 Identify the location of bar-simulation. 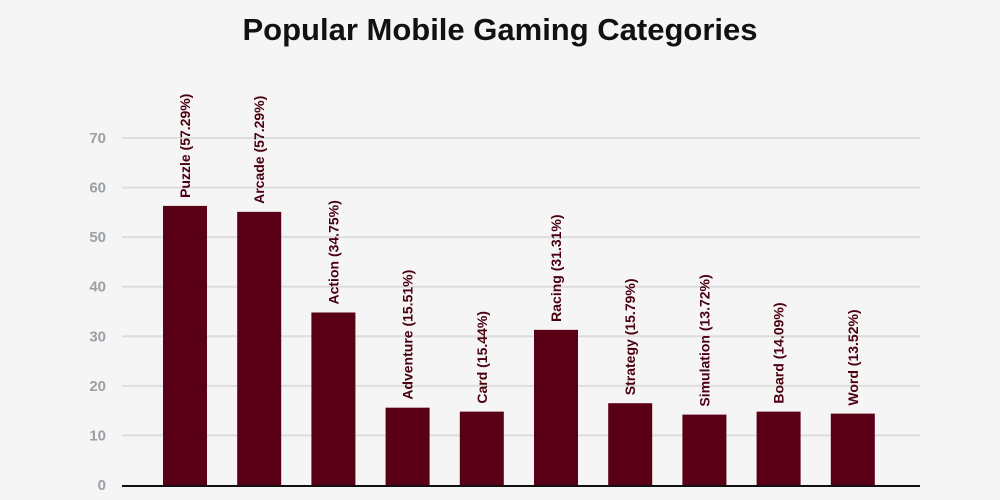
(704, 449).